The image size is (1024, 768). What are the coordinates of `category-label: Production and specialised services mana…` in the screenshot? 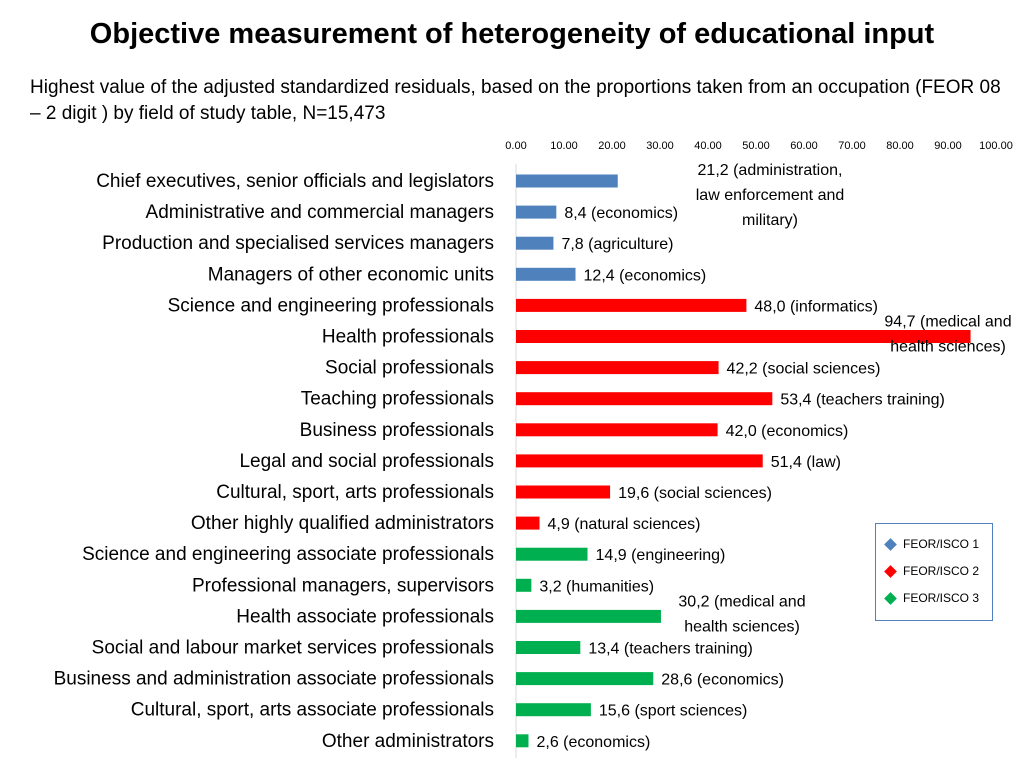 It's located at (298, 243).